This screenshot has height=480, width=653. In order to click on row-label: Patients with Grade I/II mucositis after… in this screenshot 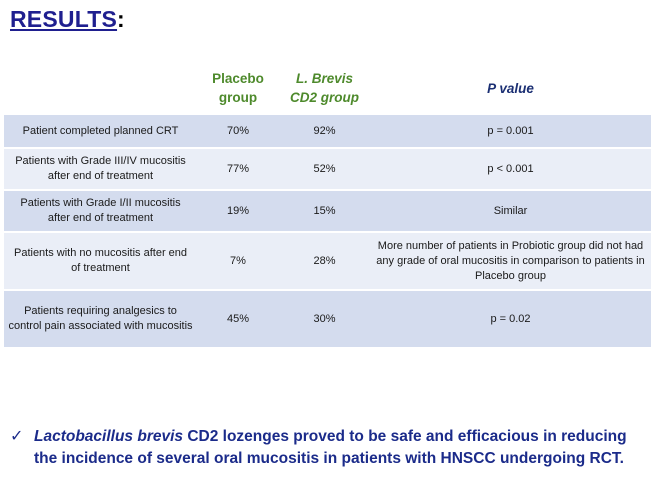, I will do `click(100, 210)`.